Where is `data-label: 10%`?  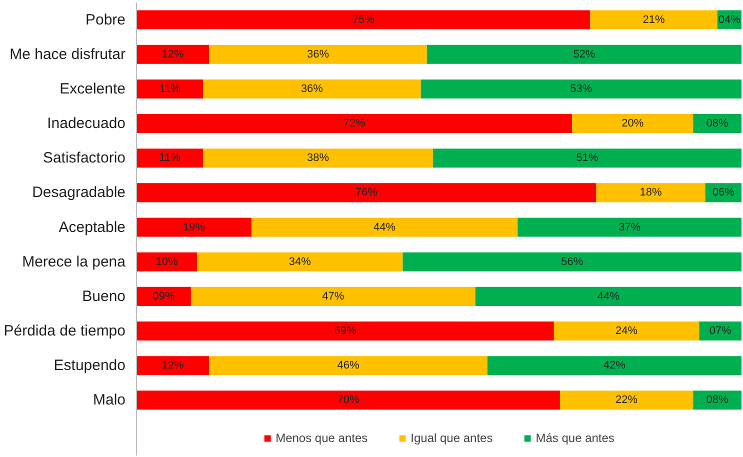 data-label: 10% is located at coordinates (167, 262).